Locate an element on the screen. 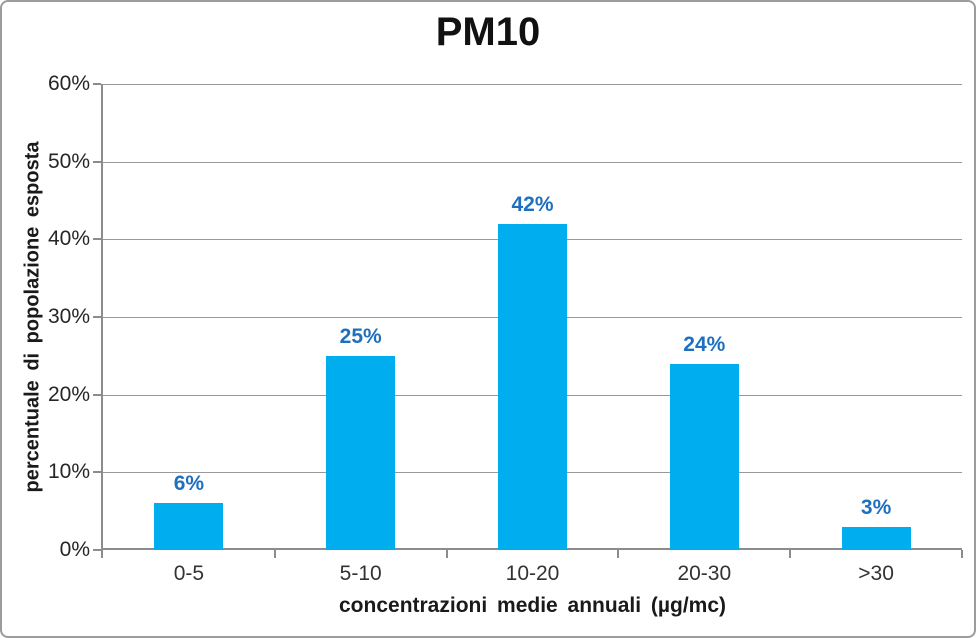  data-label->30: 3% is located at coordinates (876, 507).